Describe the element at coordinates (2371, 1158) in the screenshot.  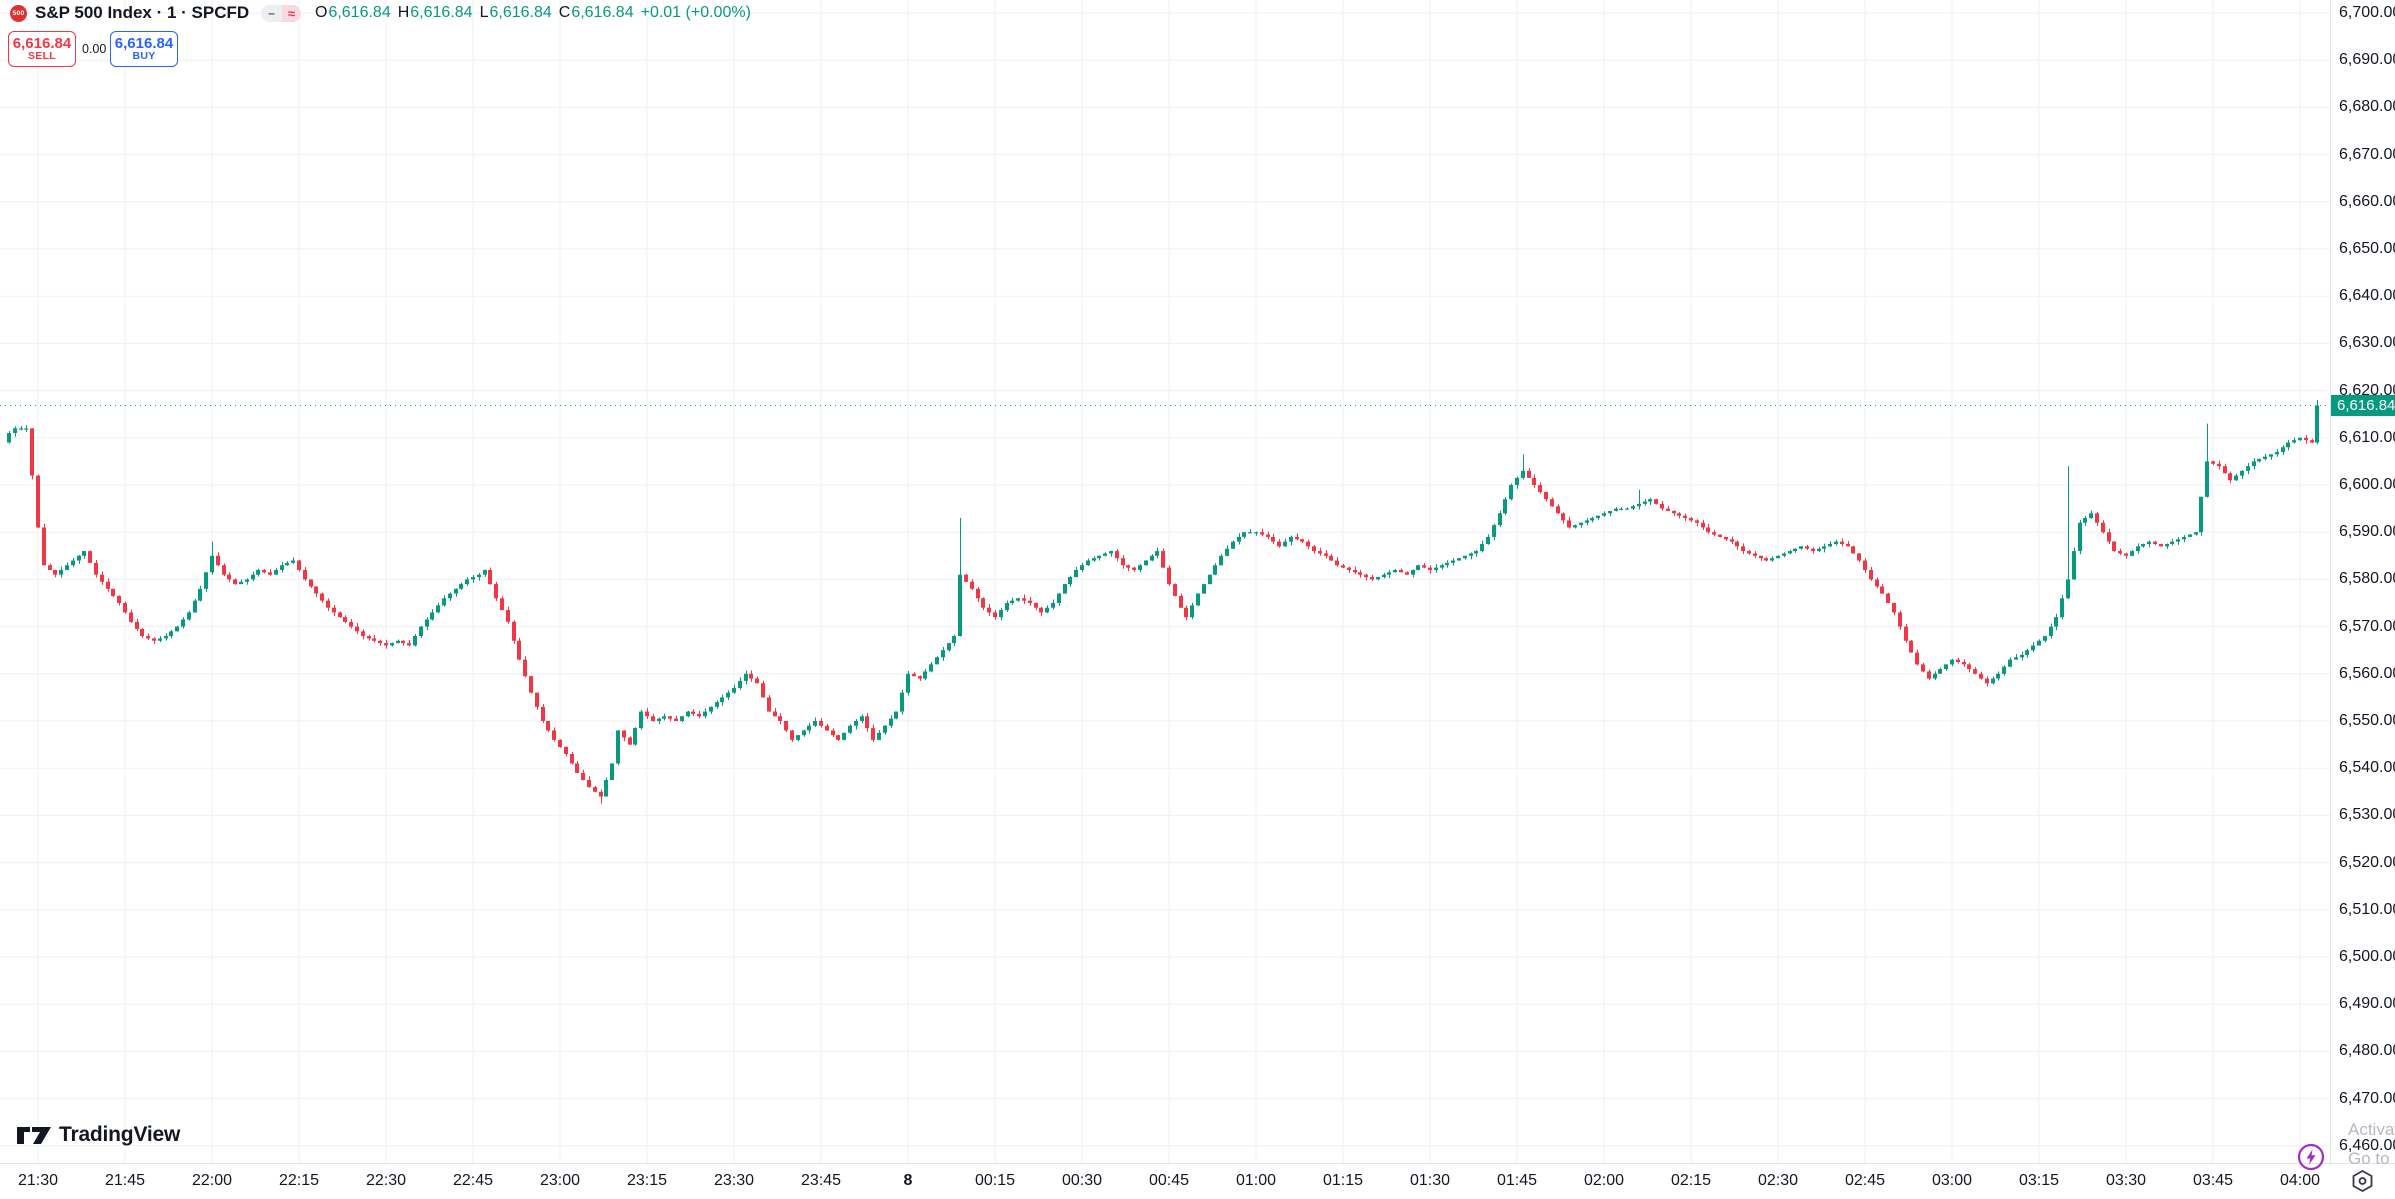
I see `activate-windows-watermark-line2: Go to Settings to activate Windows.` at that location.